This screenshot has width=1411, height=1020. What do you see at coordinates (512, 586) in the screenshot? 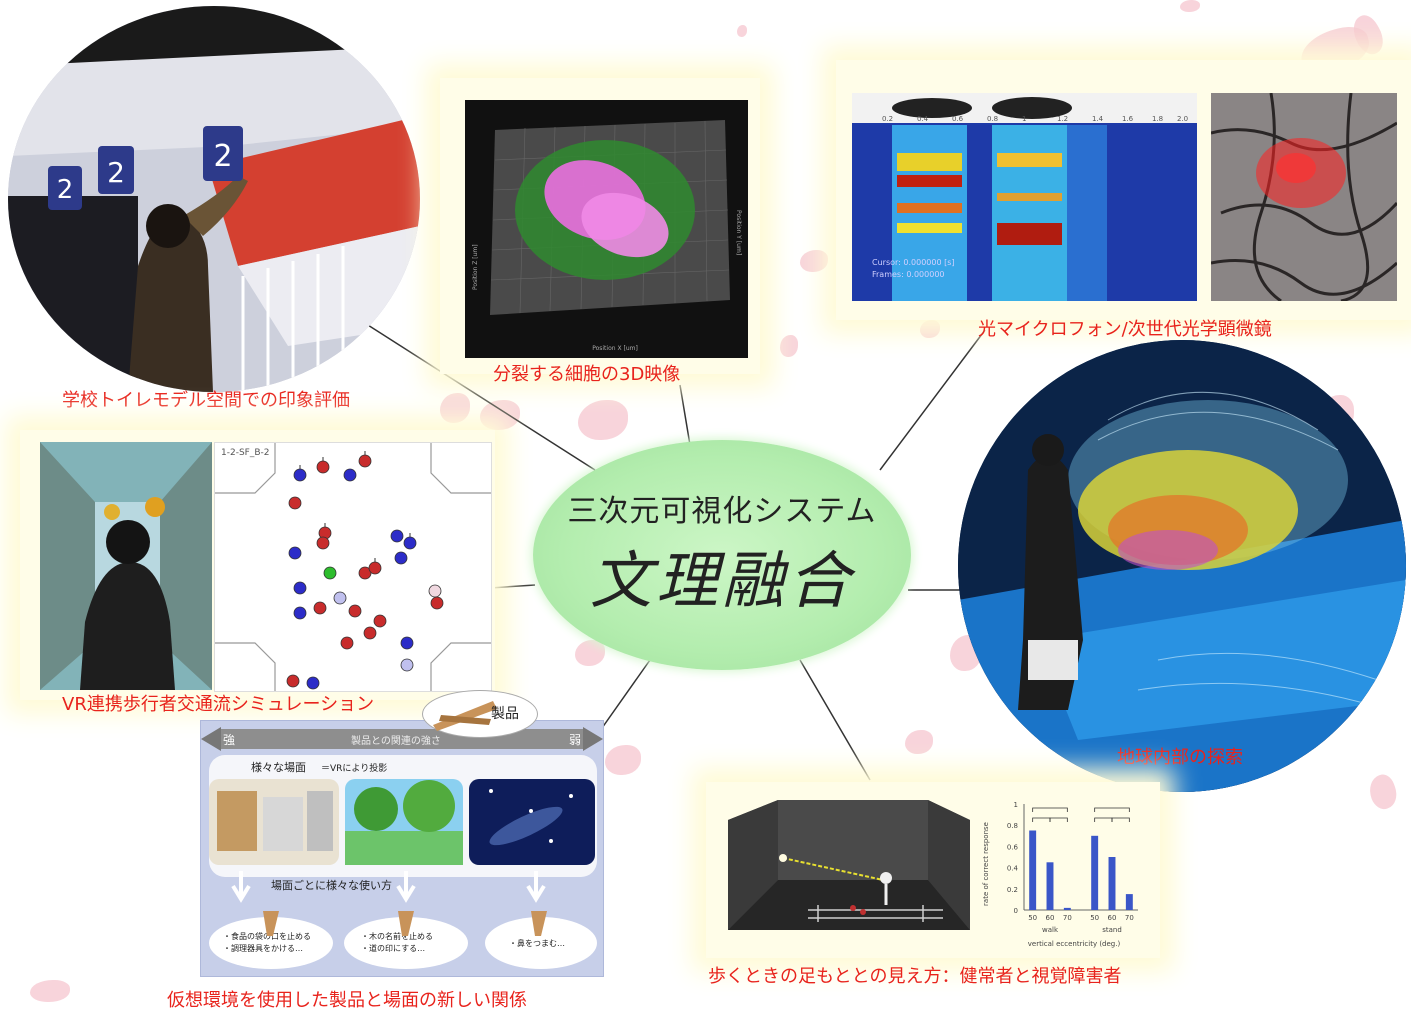
I see `connector-vr` at bounding box center [512, 586].